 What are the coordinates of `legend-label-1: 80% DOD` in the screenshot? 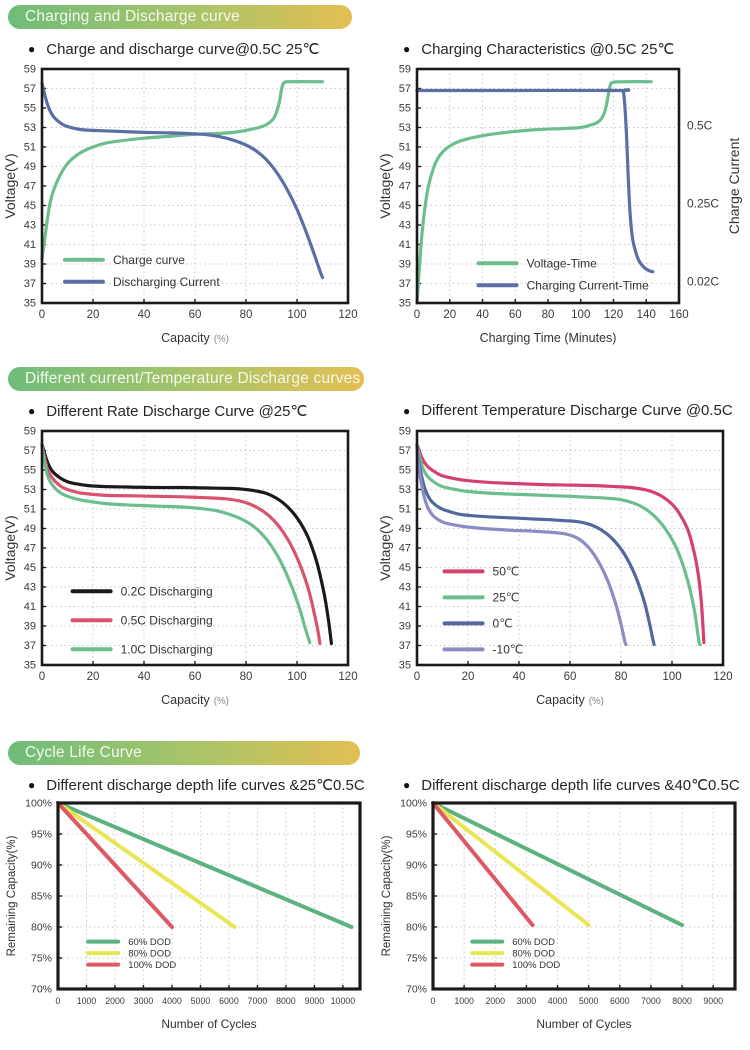 It's located at (149, 953).